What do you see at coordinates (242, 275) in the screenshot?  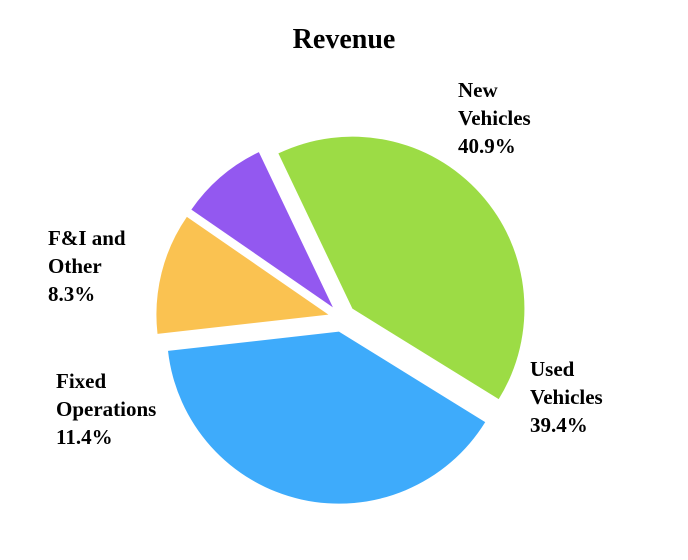 I see `slice-fixed-operations` at bounding box center [242, 275].